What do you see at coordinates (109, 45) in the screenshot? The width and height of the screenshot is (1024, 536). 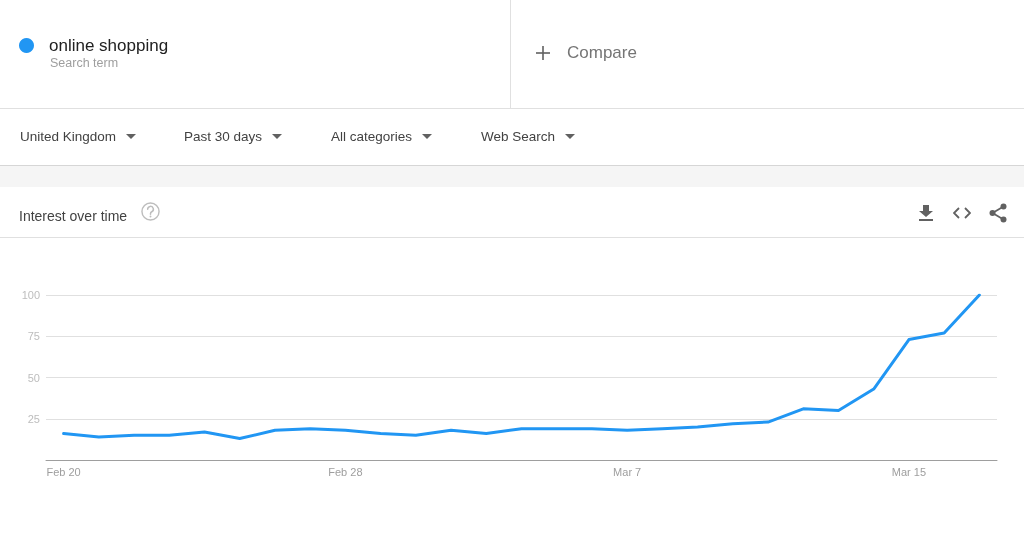 I see `legend-label: online shopping` at bounding box center [109, 45].